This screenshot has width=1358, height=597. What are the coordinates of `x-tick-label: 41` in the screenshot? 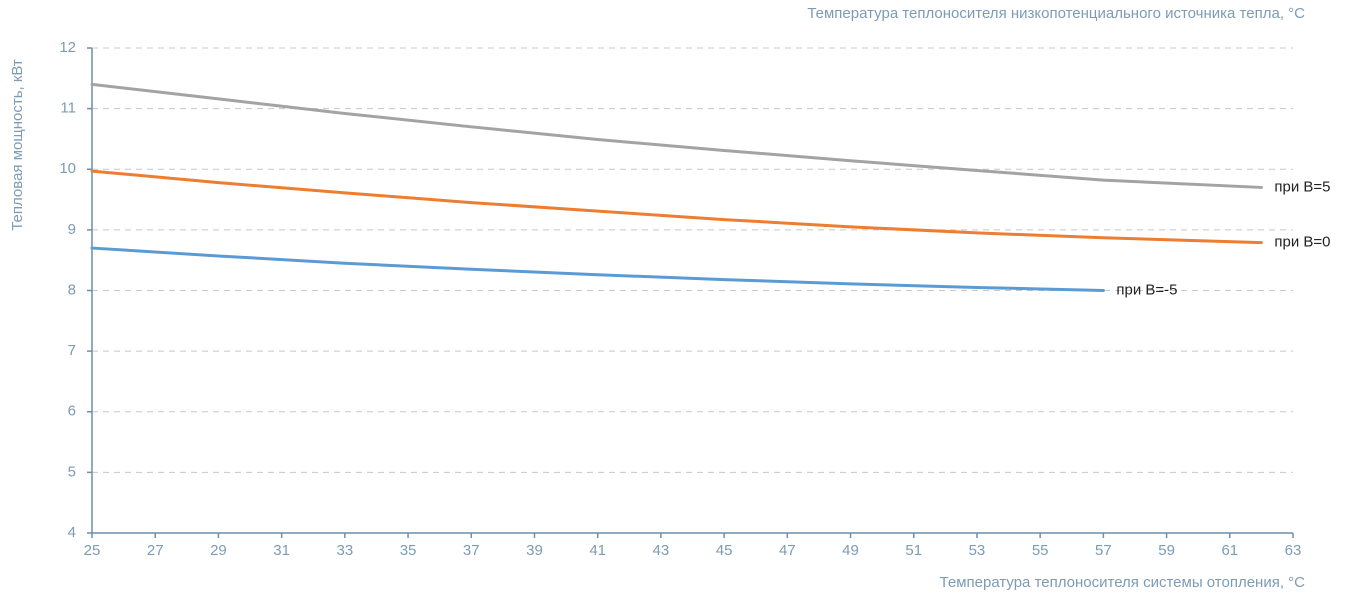 It's located at (597, 550).